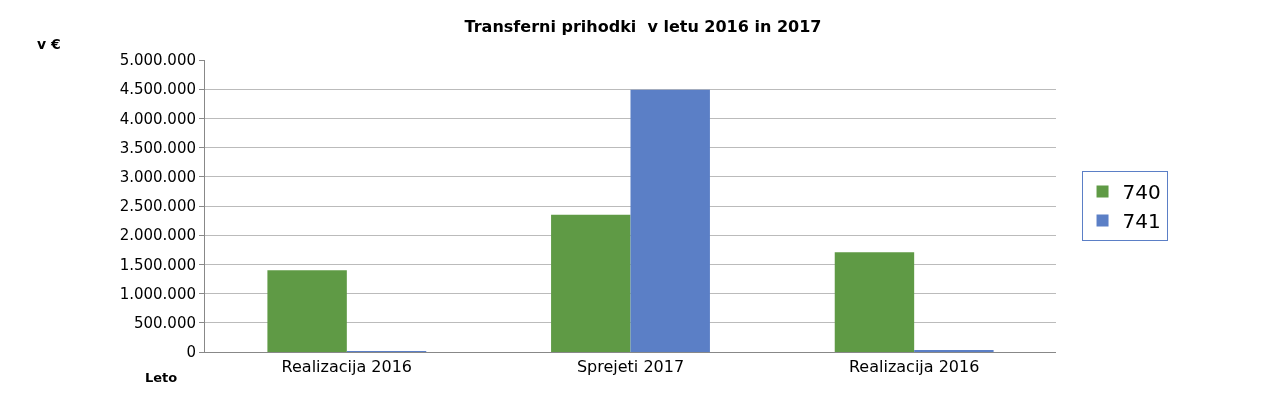  I want to click on y-tick-label: 1.500.000, so click(157, 264).